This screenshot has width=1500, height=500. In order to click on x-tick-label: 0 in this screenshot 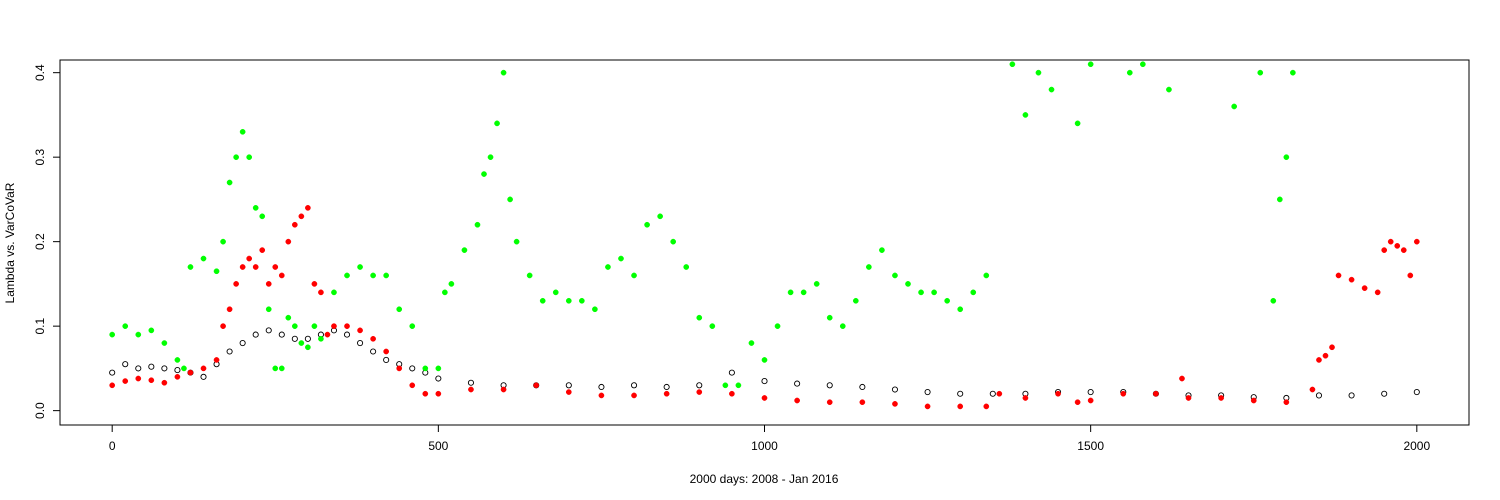, I will do `click(112, 446)`.